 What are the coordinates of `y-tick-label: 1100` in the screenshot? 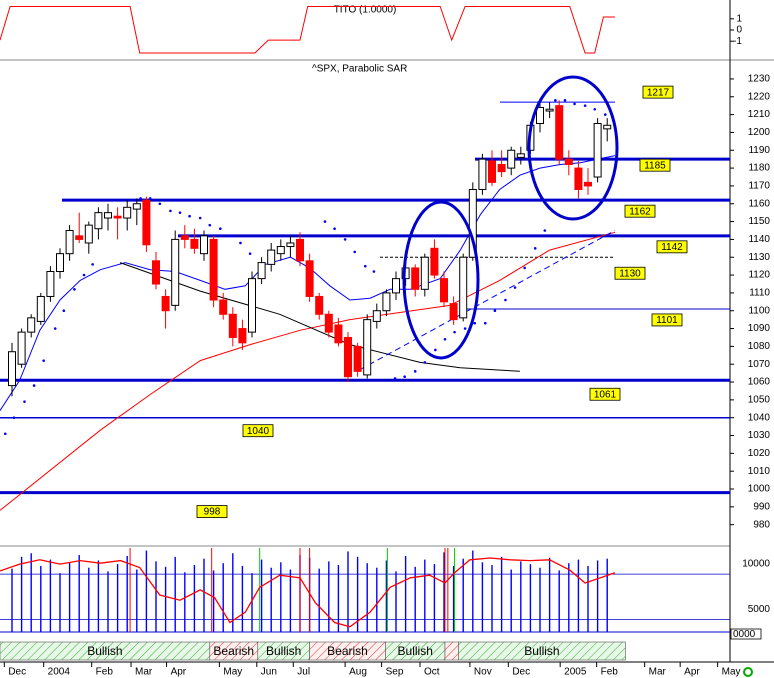 It's located at (759, 310).